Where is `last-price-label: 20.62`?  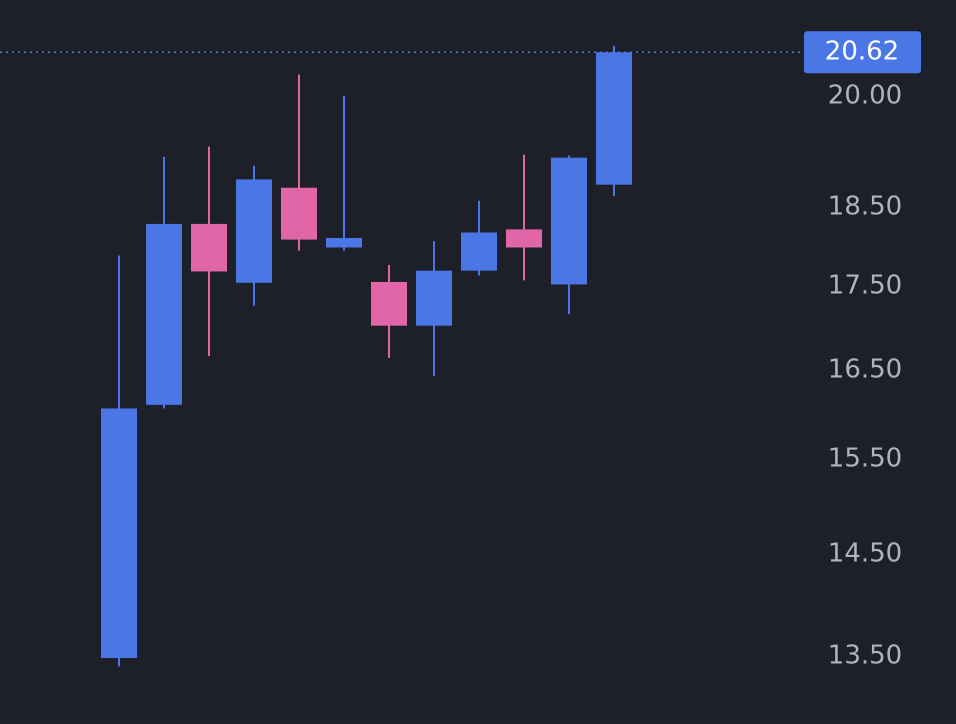
last-price-label: 20.62 is located at coordinates (862, 52).